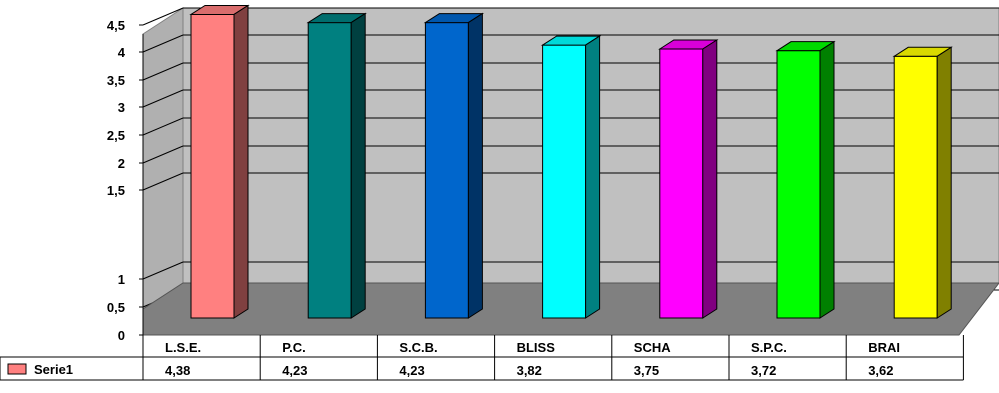 Image resolution: width=999 pixels, height=393 pixels. I want to click on category-label: BRAI, so click(884, 347).